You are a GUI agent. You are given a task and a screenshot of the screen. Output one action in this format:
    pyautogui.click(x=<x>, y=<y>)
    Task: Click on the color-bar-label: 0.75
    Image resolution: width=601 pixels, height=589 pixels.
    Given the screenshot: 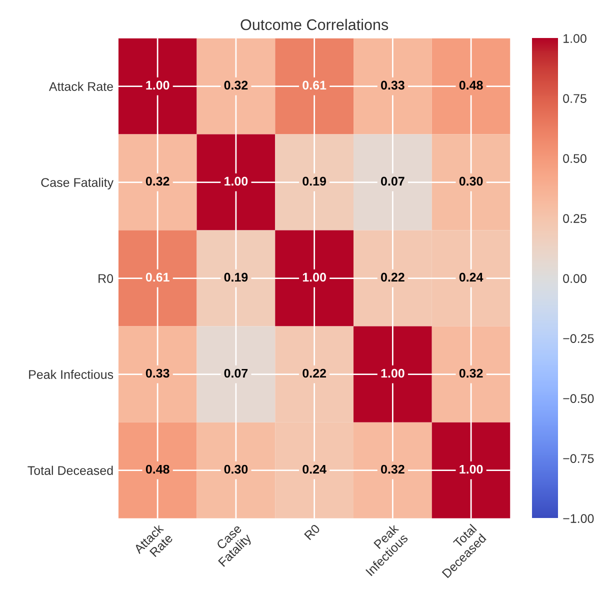 What is the action you would take?
    pyautogui.click(x=574, y=98)
    